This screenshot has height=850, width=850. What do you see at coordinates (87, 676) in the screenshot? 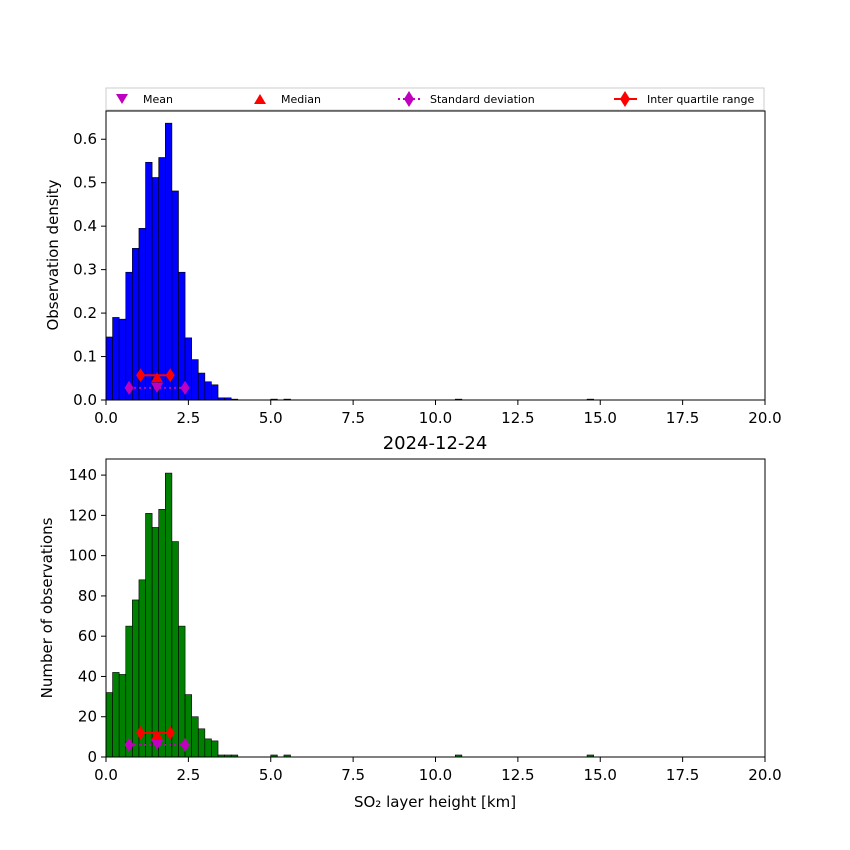
I see `y-tick-label: 40` at bounding box center [87, 676].